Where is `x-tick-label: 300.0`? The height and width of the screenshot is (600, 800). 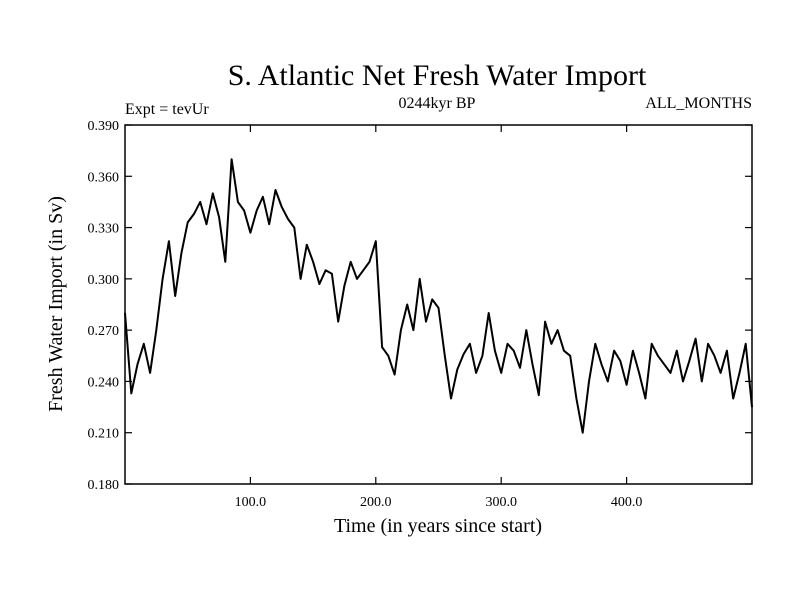
x-tick-label: 300.0 is located at coordinates (501, 502).